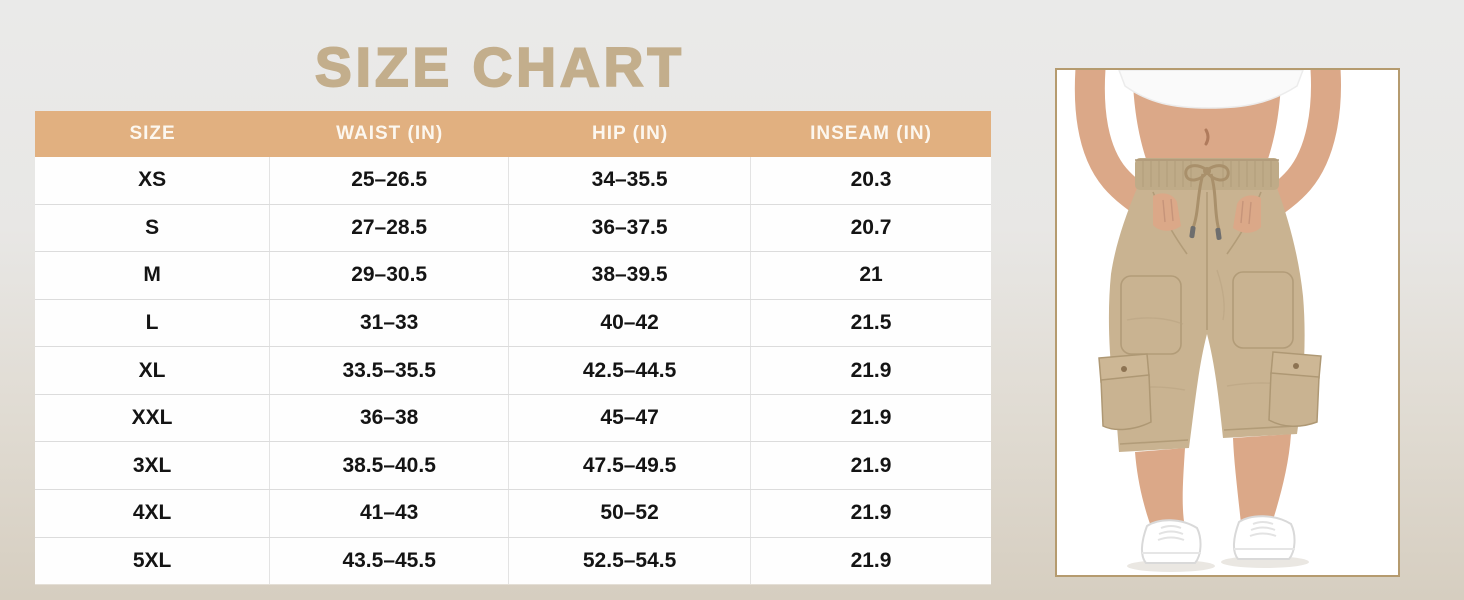  I want to click on table-row: M 29–30.5 38–39.5 21, so click(513, 276).